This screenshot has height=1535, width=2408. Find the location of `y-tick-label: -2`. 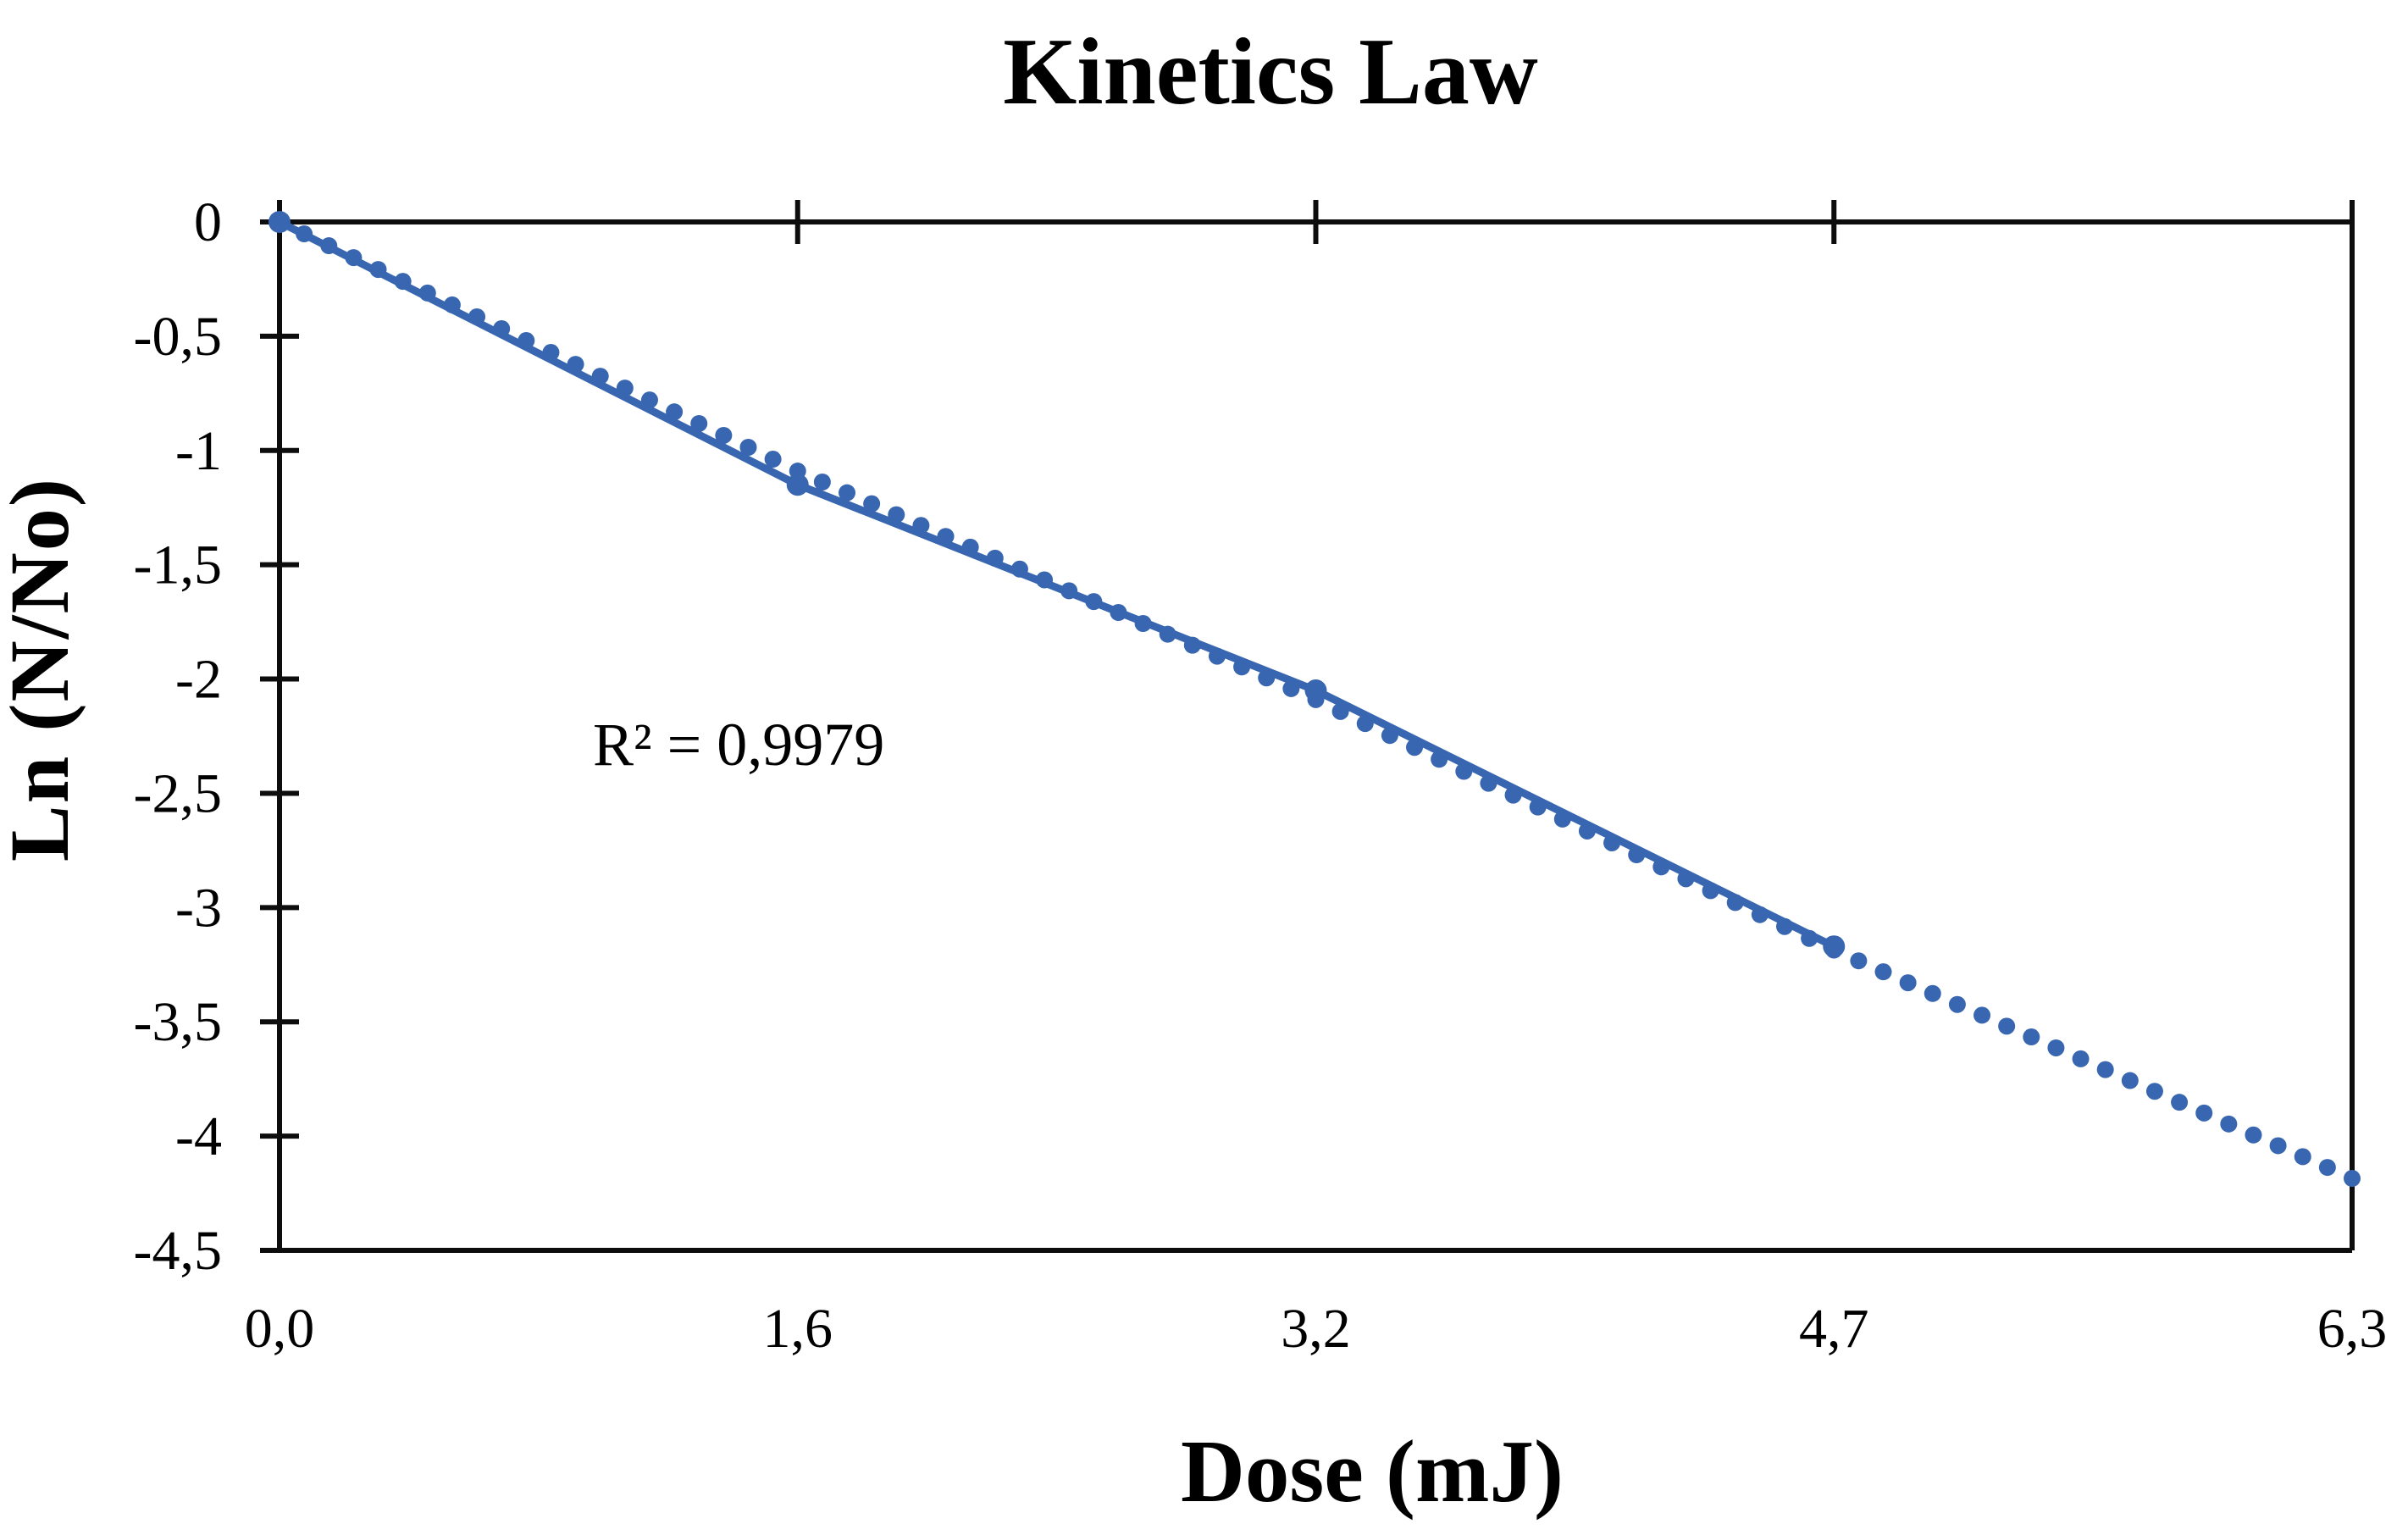

y-tick-label: -2 is located at coordinates (198, 680).